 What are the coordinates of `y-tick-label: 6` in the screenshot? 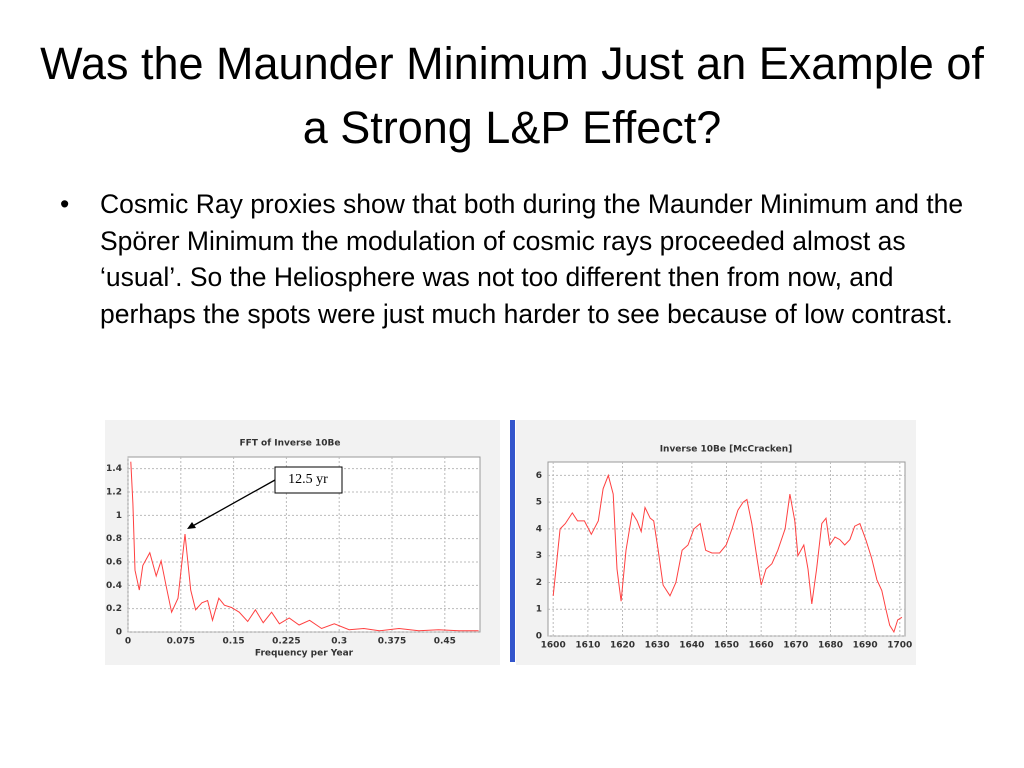 It's located at (539, 476).